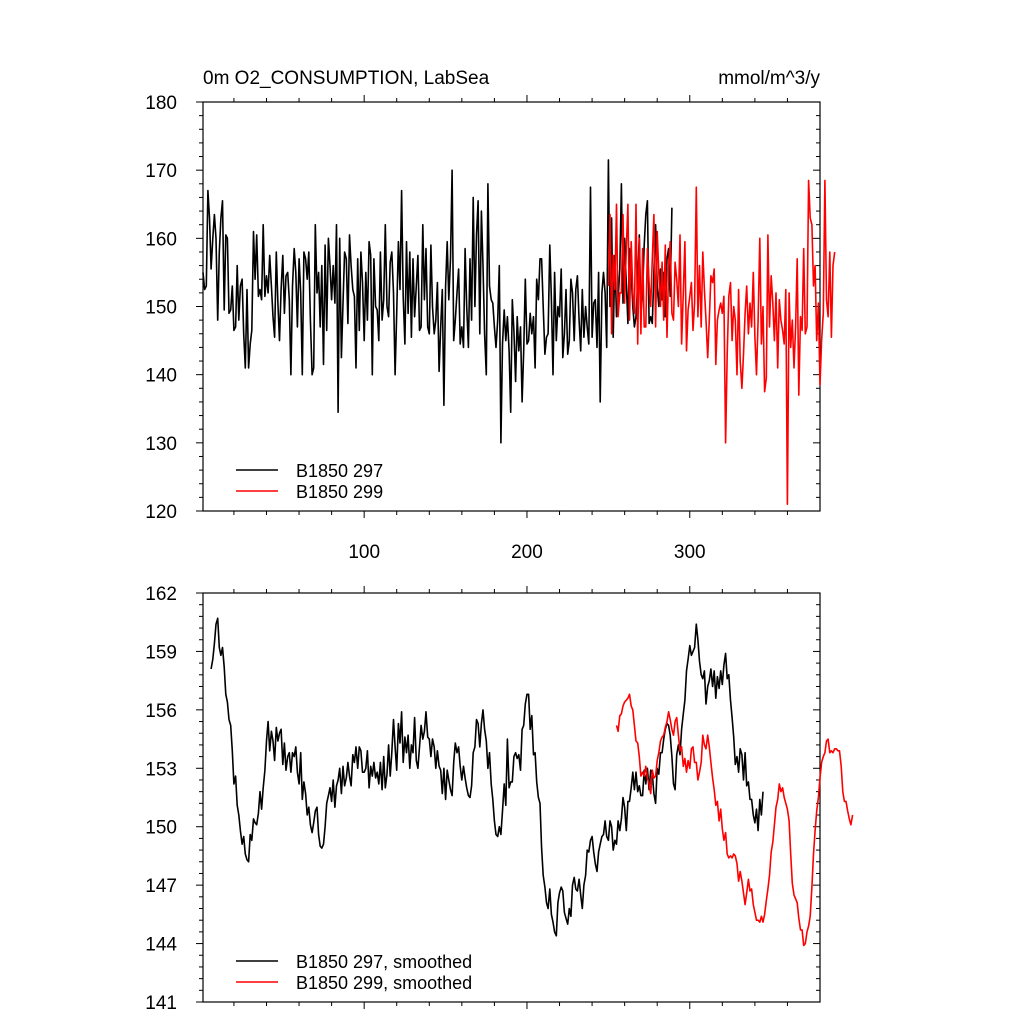  What do you see at coordinates (161, 769) in the screenshot?
I see `bottom-ytick-label: 153` at bounding box center [161, 769].